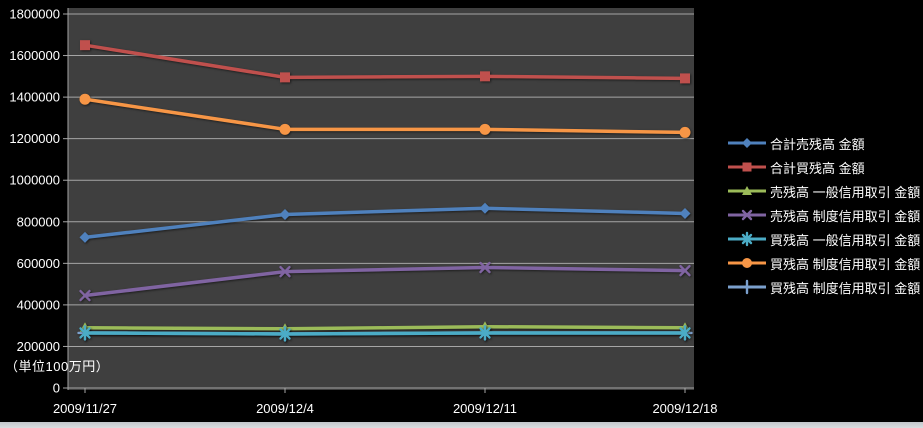 This screenshot has height=428, width=923. Describe the element at coordinates (747, 263) in the screenshot. I see `legend-marker-circle-icon` at that location.